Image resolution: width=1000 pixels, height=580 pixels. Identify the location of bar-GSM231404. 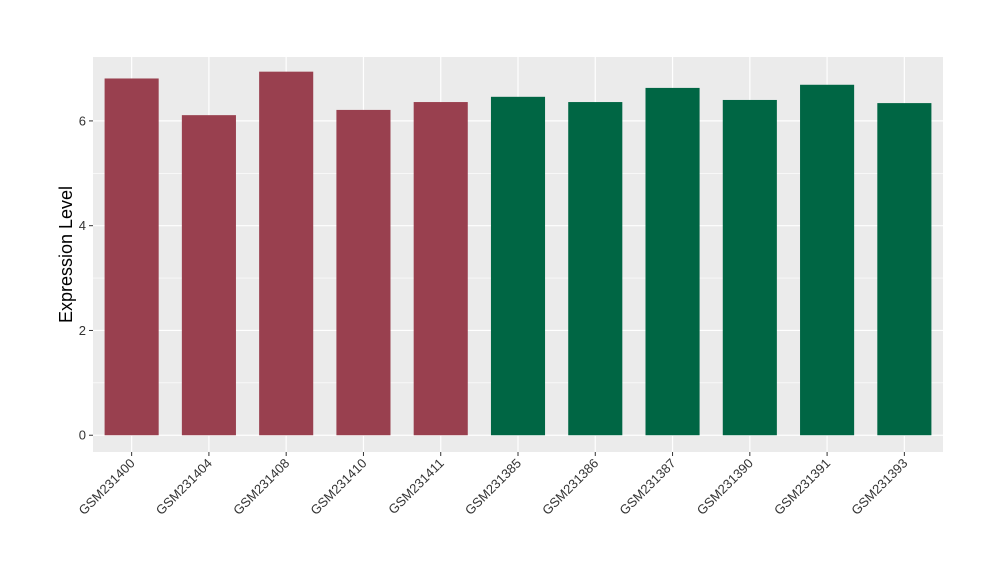
(208, 275).